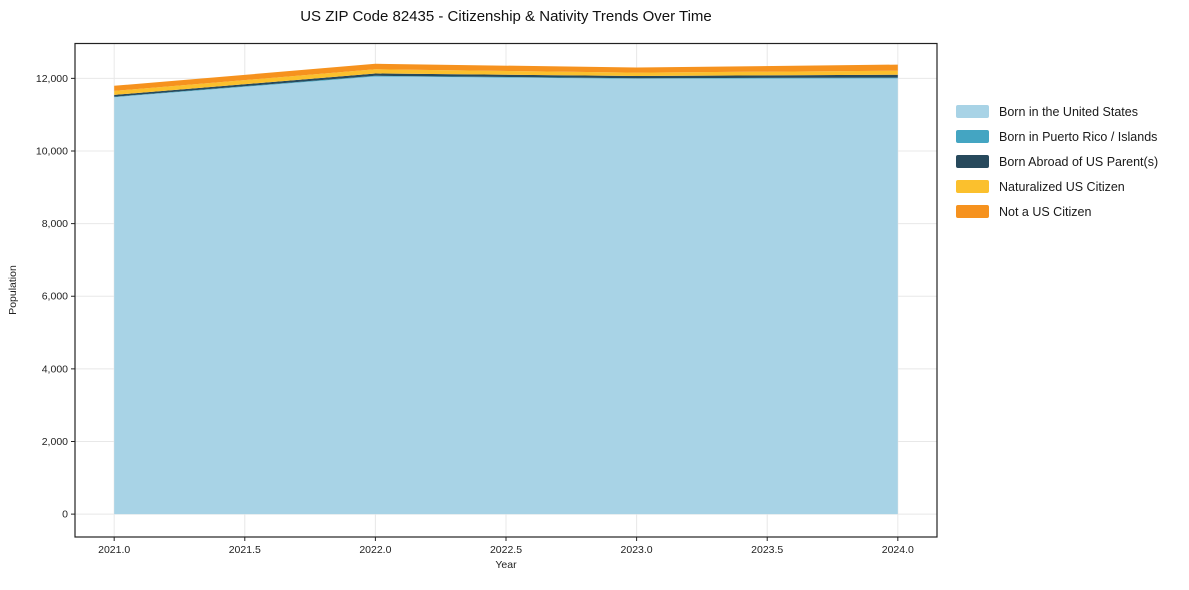  I want to click on area-born-in-puerto-rico-islands, so click(506, 86).